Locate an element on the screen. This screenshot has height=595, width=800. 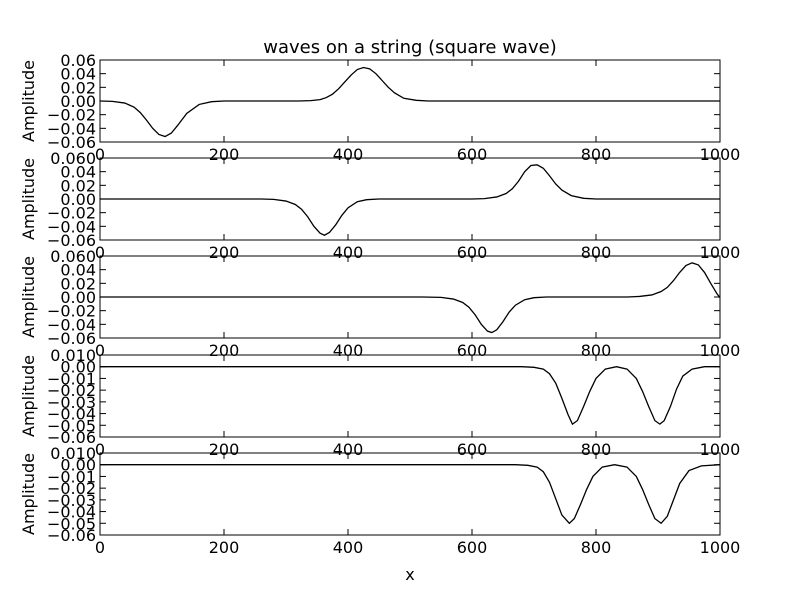
y-tick-label: 0.06 is located at coordinates (78, 60).